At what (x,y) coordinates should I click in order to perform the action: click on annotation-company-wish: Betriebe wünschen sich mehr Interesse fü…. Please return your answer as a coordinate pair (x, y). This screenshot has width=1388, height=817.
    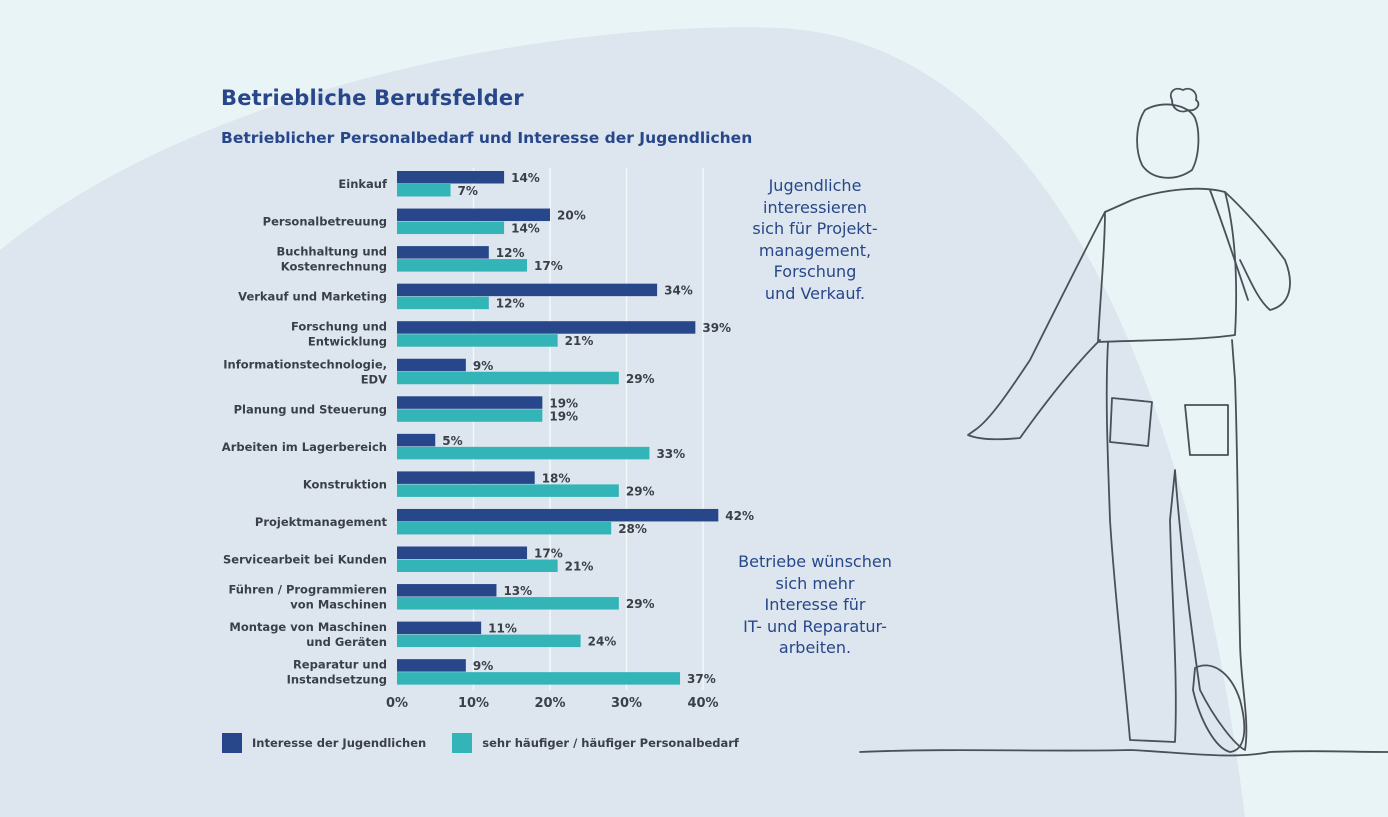
    Looking at the image, I should click on (815, 604).